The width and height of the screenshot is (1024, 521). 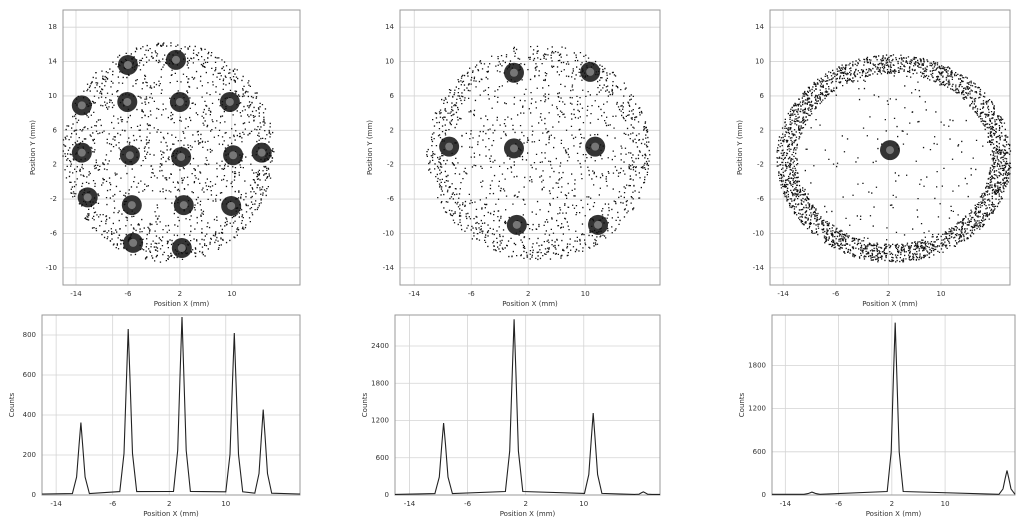 What do you see at coordinates (380, 346) in the screenshot?
I see `y-tick-label: 2400` at bounding box center [380, 346].